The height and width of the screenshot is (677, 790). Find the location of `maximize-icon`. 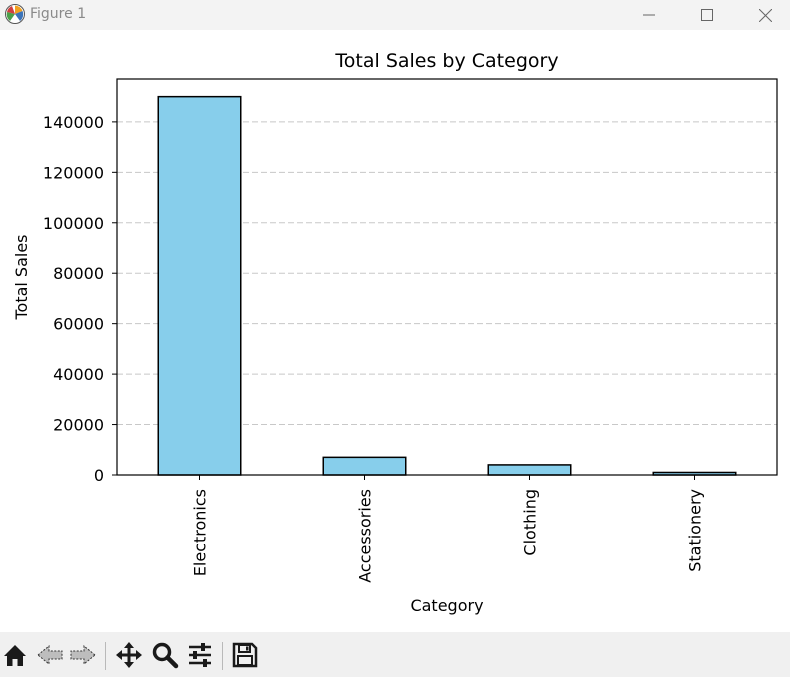

maximize-icon is located at coordinates (707, 15).